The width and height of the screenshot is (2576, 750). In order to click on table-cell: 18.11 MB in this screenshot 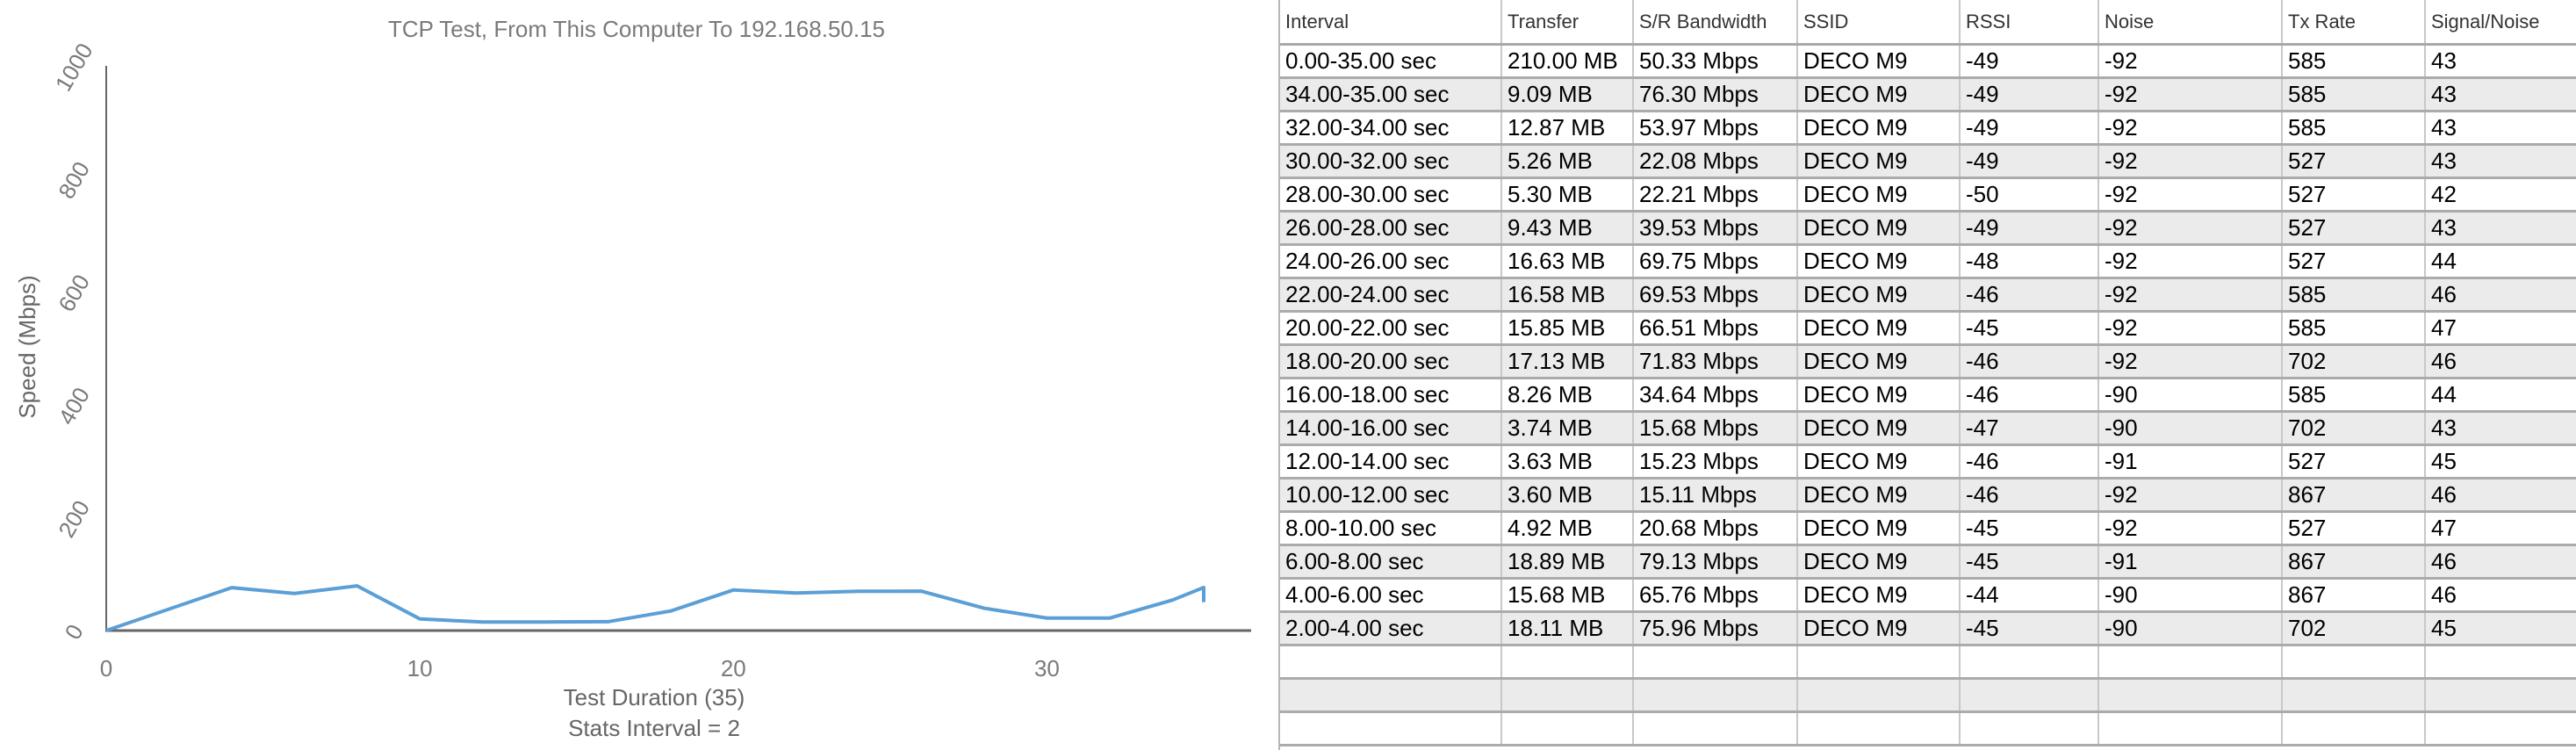, I will do `click(1567, 628)`.